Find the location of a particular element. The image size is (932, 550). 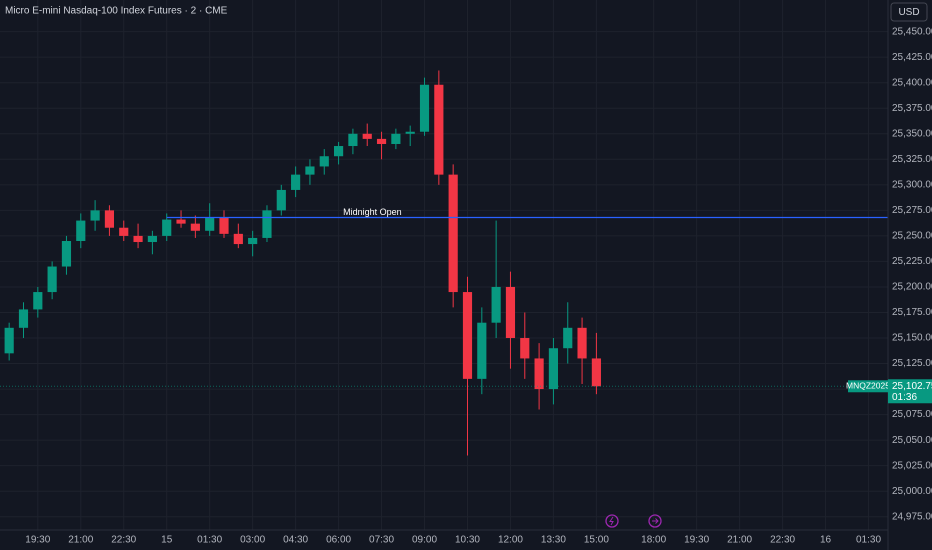

x-tick-label: 04:30 is located at coordinates (295, 540).